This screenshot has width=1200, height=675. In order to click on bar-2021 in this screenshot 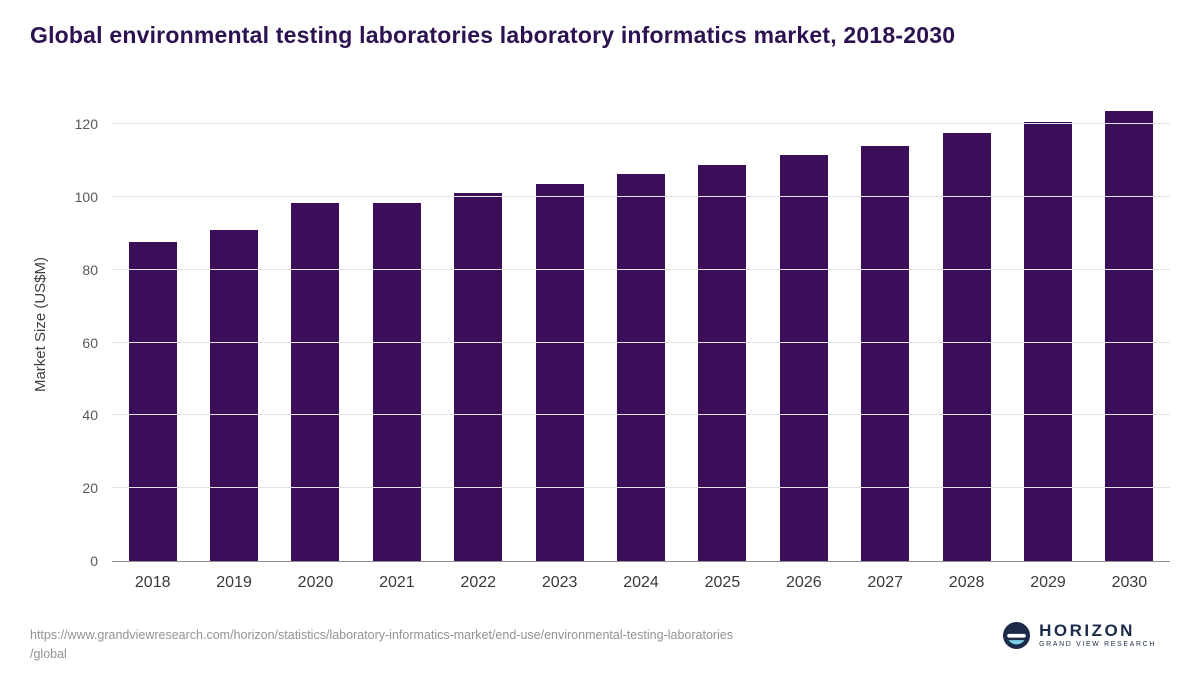, I will do `click(396, 381)`.